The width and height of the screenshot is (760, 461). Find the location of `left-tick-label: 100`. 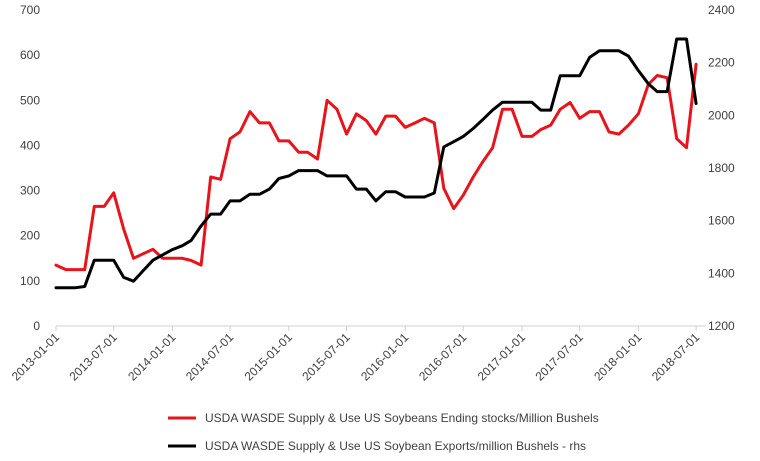

left-tick-label: 100 is located at coordinates (30, 281).